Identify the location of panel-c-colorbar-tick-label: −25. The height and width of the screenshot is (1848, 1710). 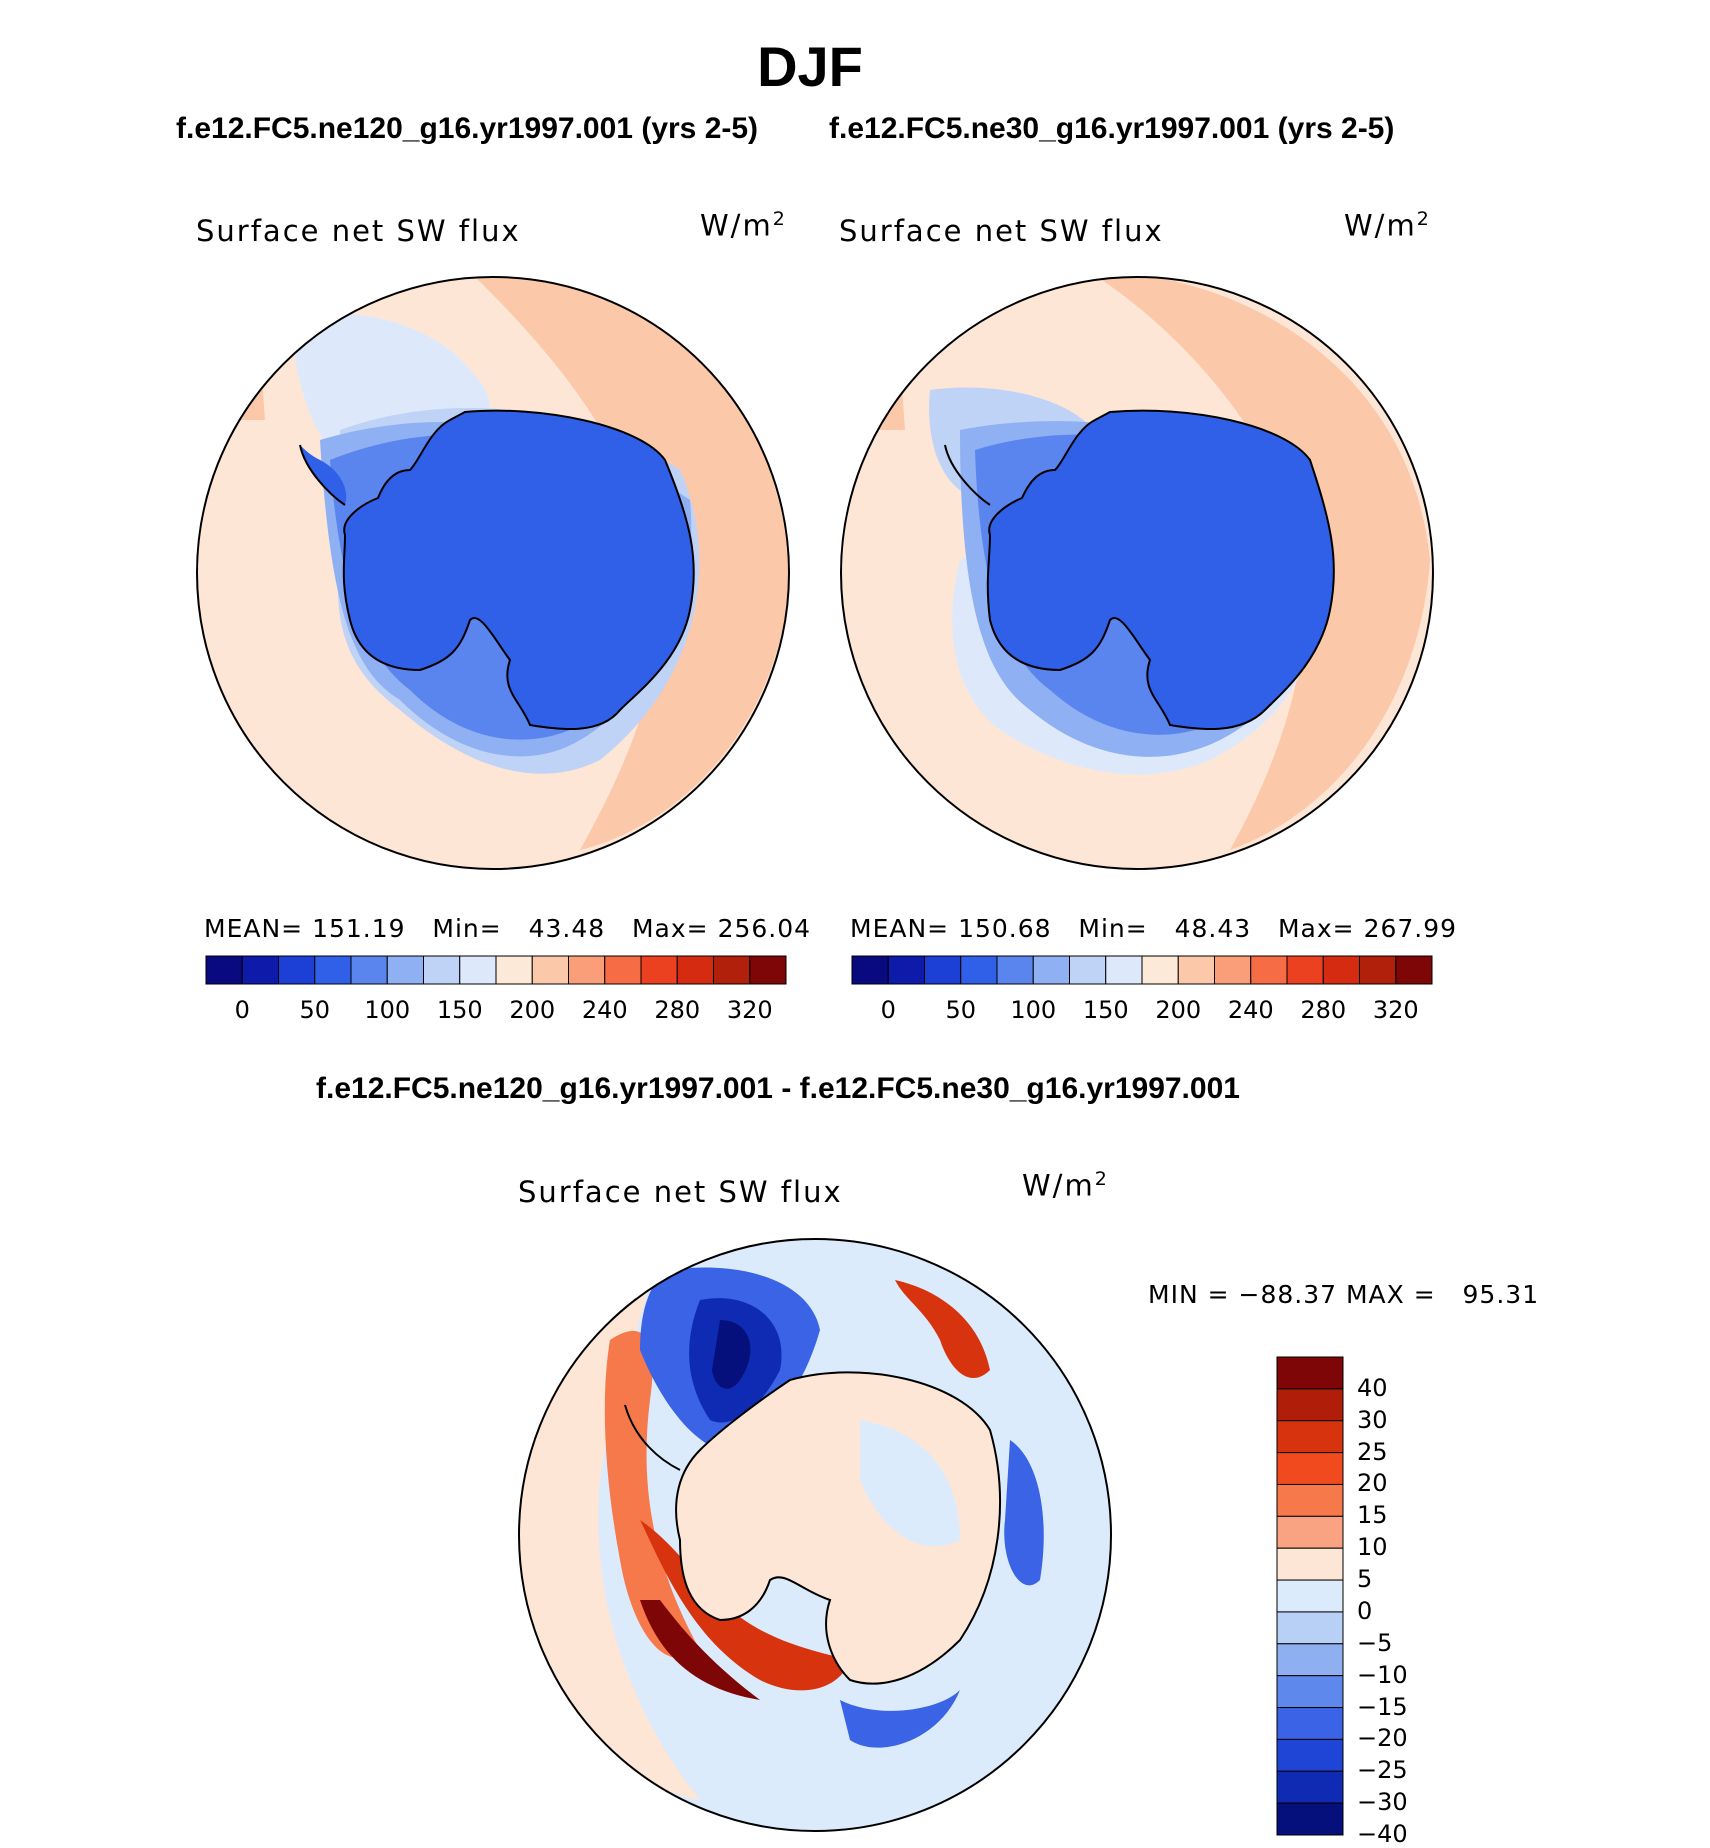
(1382, 1770).